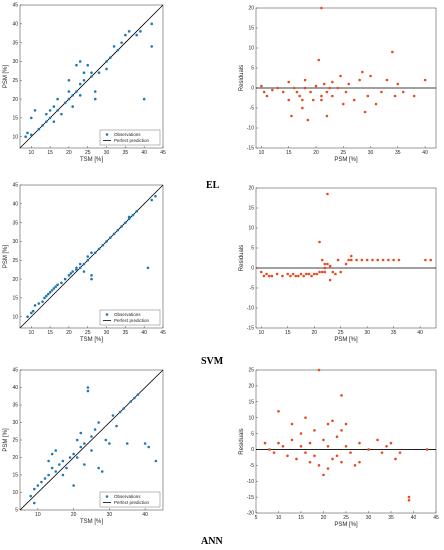 The width and height of the screenshot is (444, 550). Describe the element at coordinates (15, 441) in the screenshot. I see `y-tick-label: 25` at that location.